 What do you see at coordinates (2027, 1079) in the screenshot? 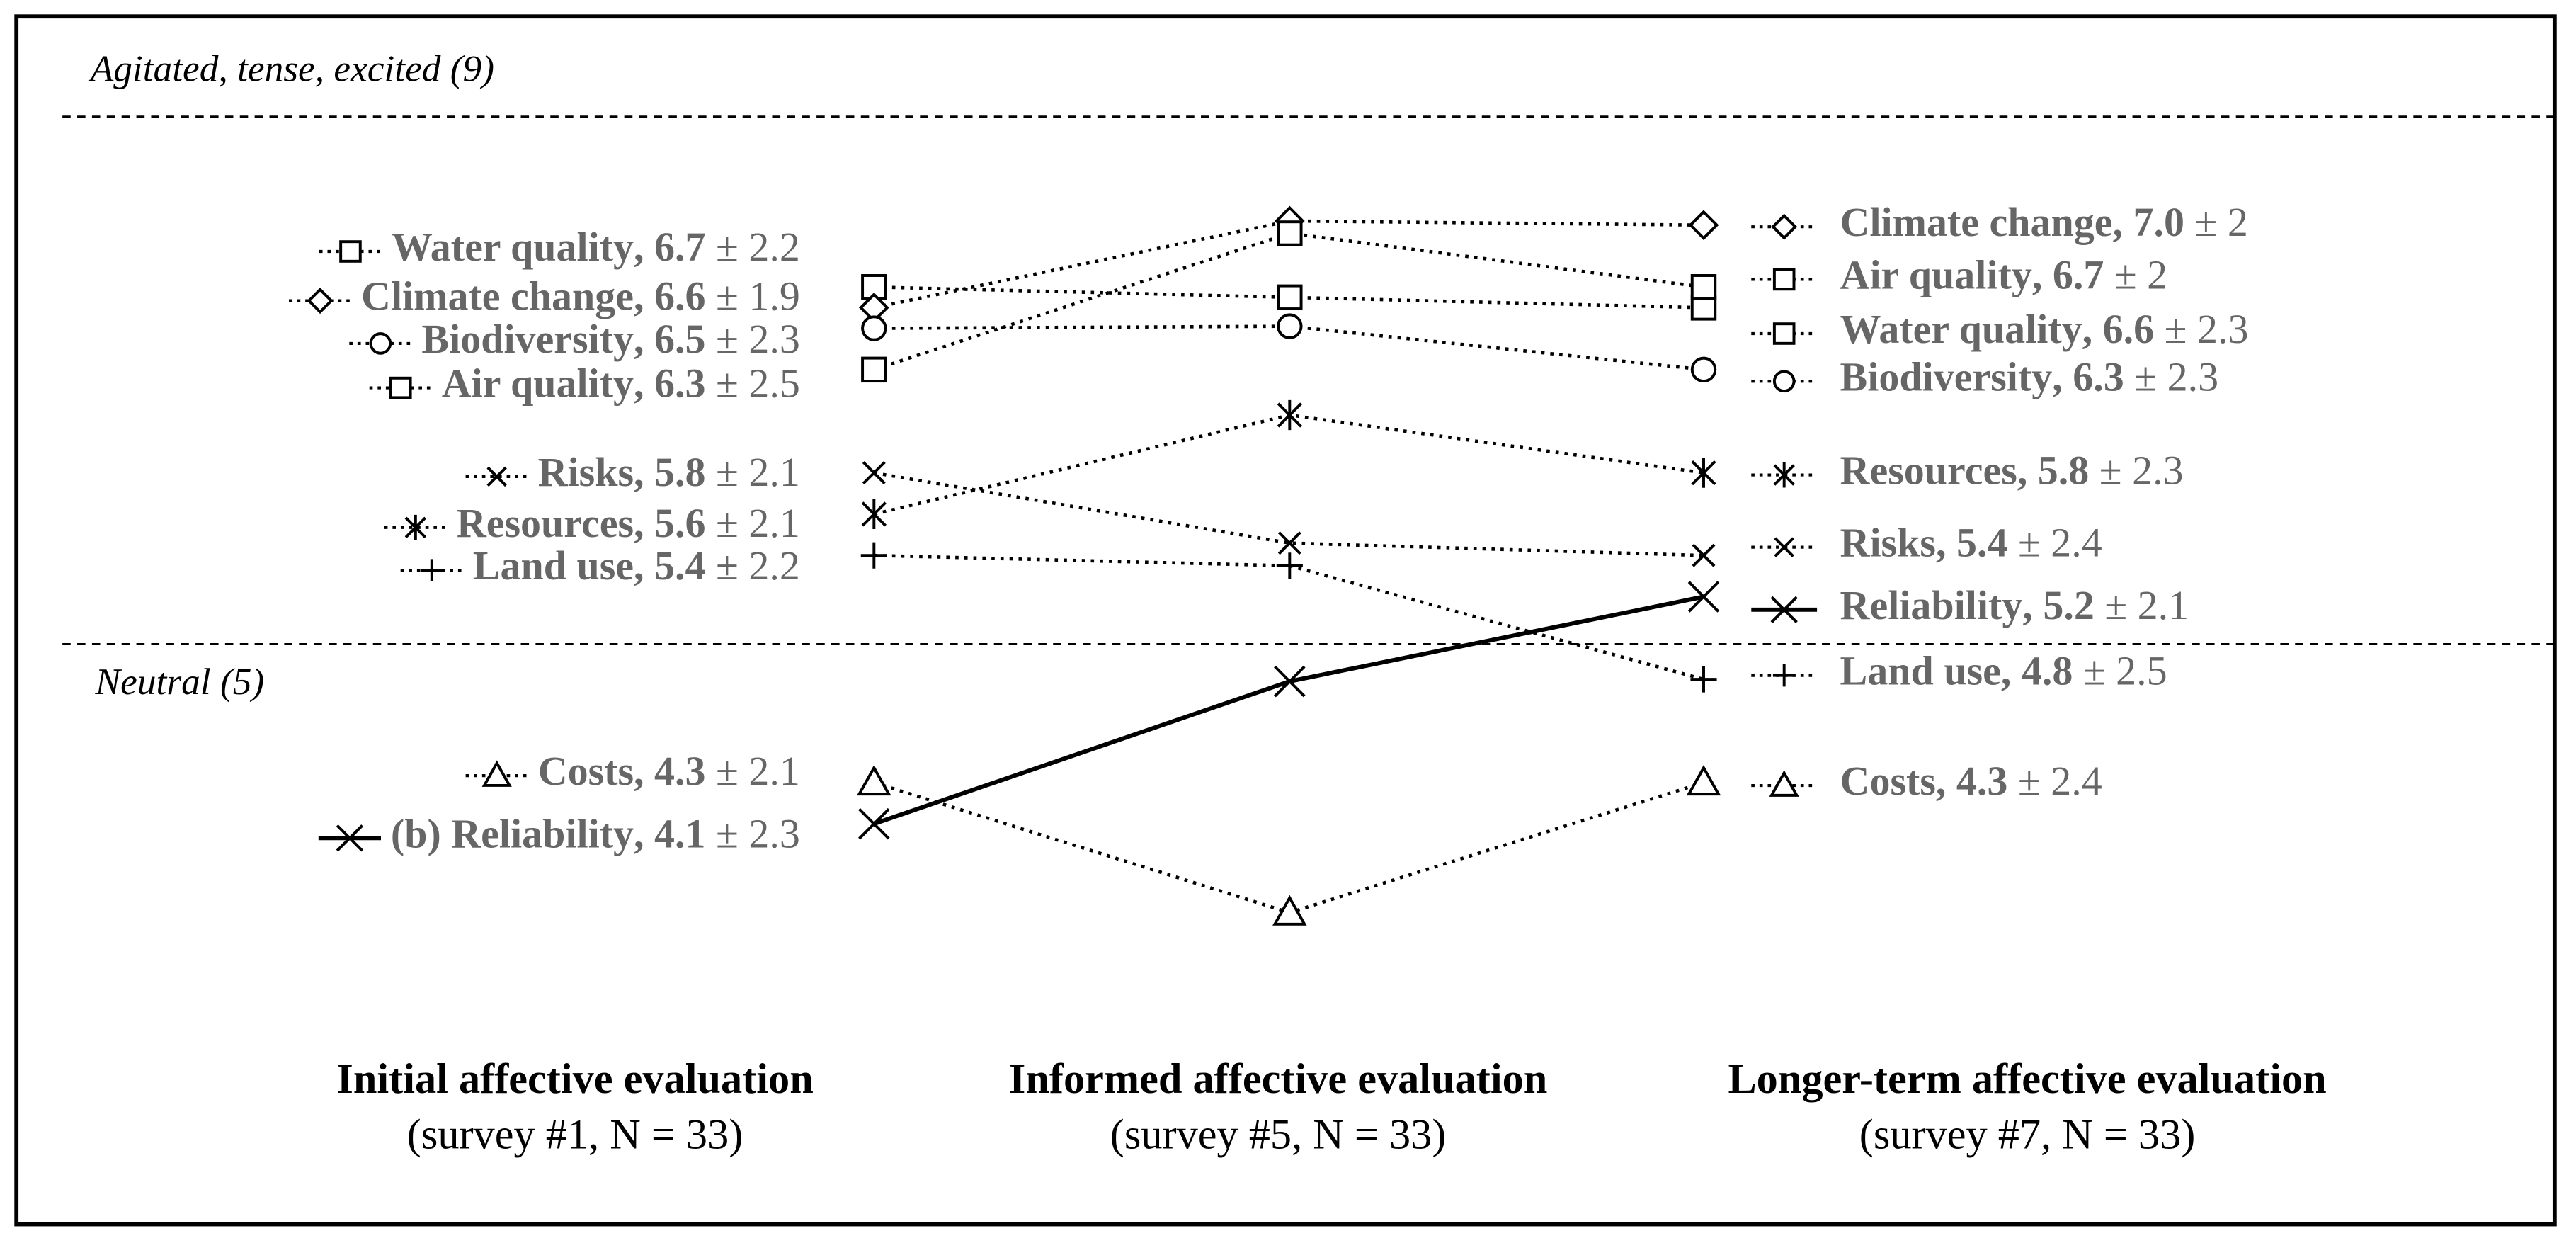
I see `column-title: Longer-term affective evaluation` at bounding box center [2027, 1079].